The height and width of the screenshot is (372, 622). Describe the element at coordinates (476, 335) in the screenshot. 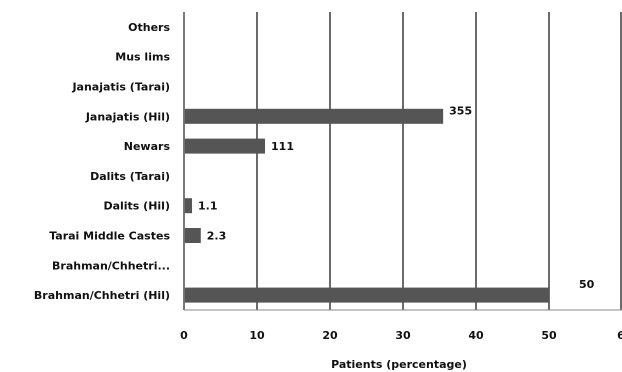

I see `x-tick-label: 40` at that location.